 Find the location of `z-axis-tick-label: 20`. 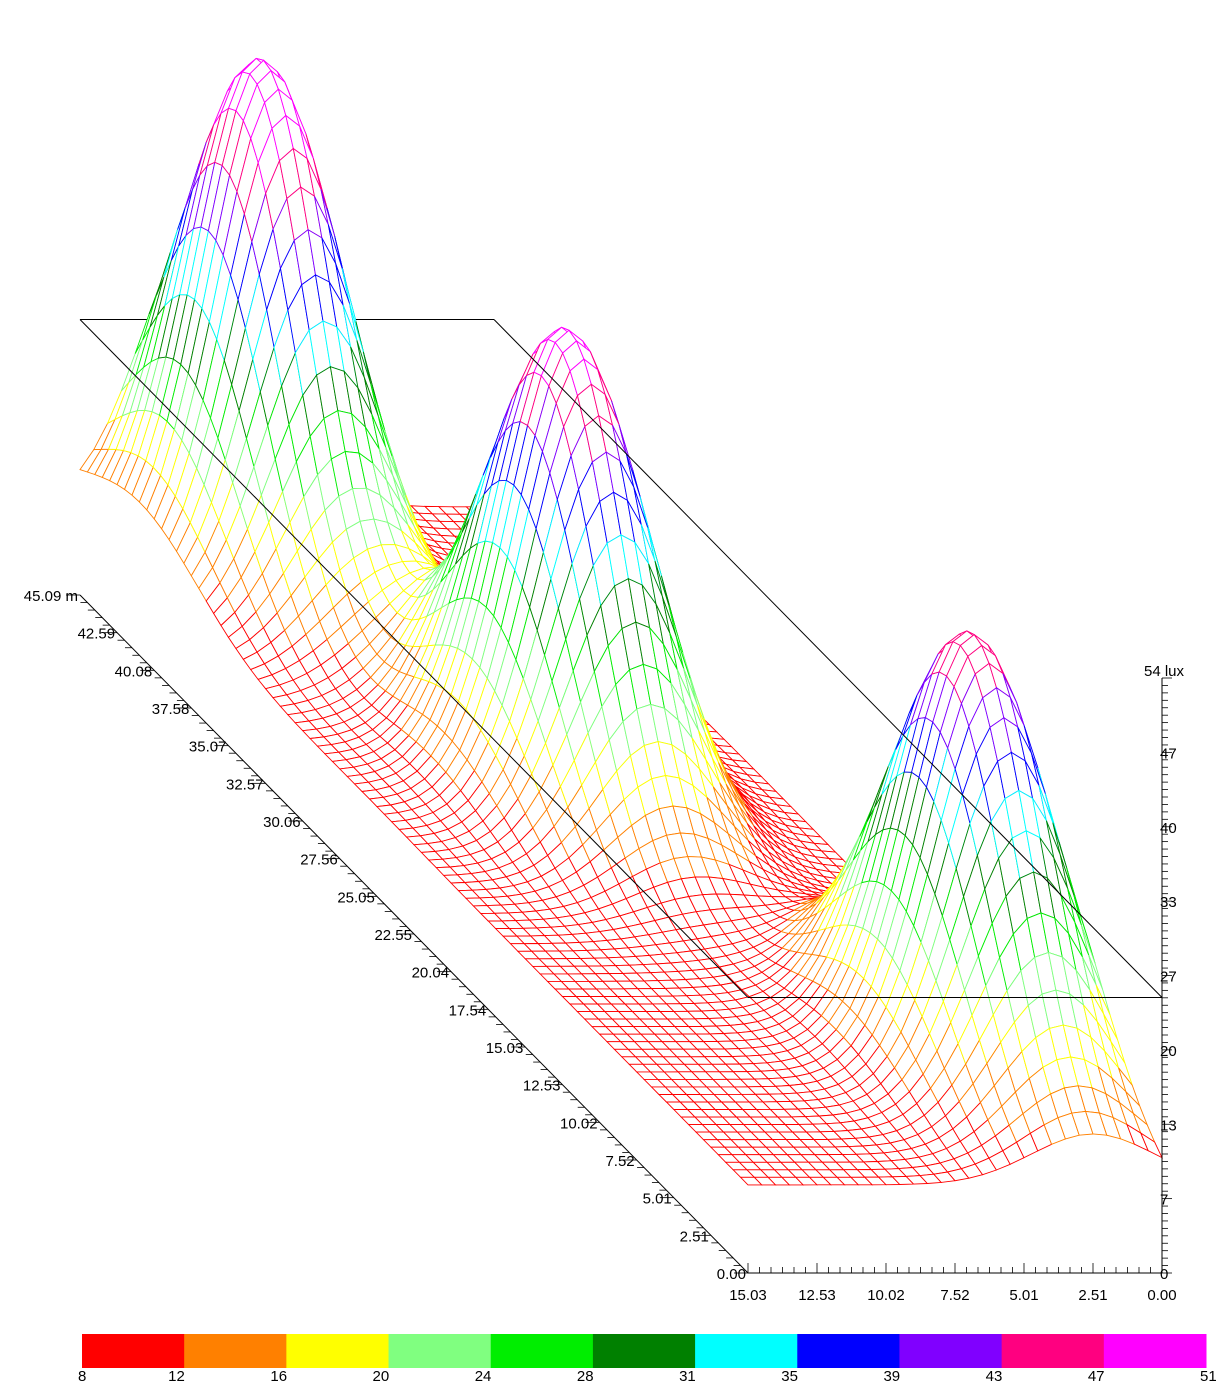

z-axis-tick-label: 20 is located at coordinates (1168, 1051).